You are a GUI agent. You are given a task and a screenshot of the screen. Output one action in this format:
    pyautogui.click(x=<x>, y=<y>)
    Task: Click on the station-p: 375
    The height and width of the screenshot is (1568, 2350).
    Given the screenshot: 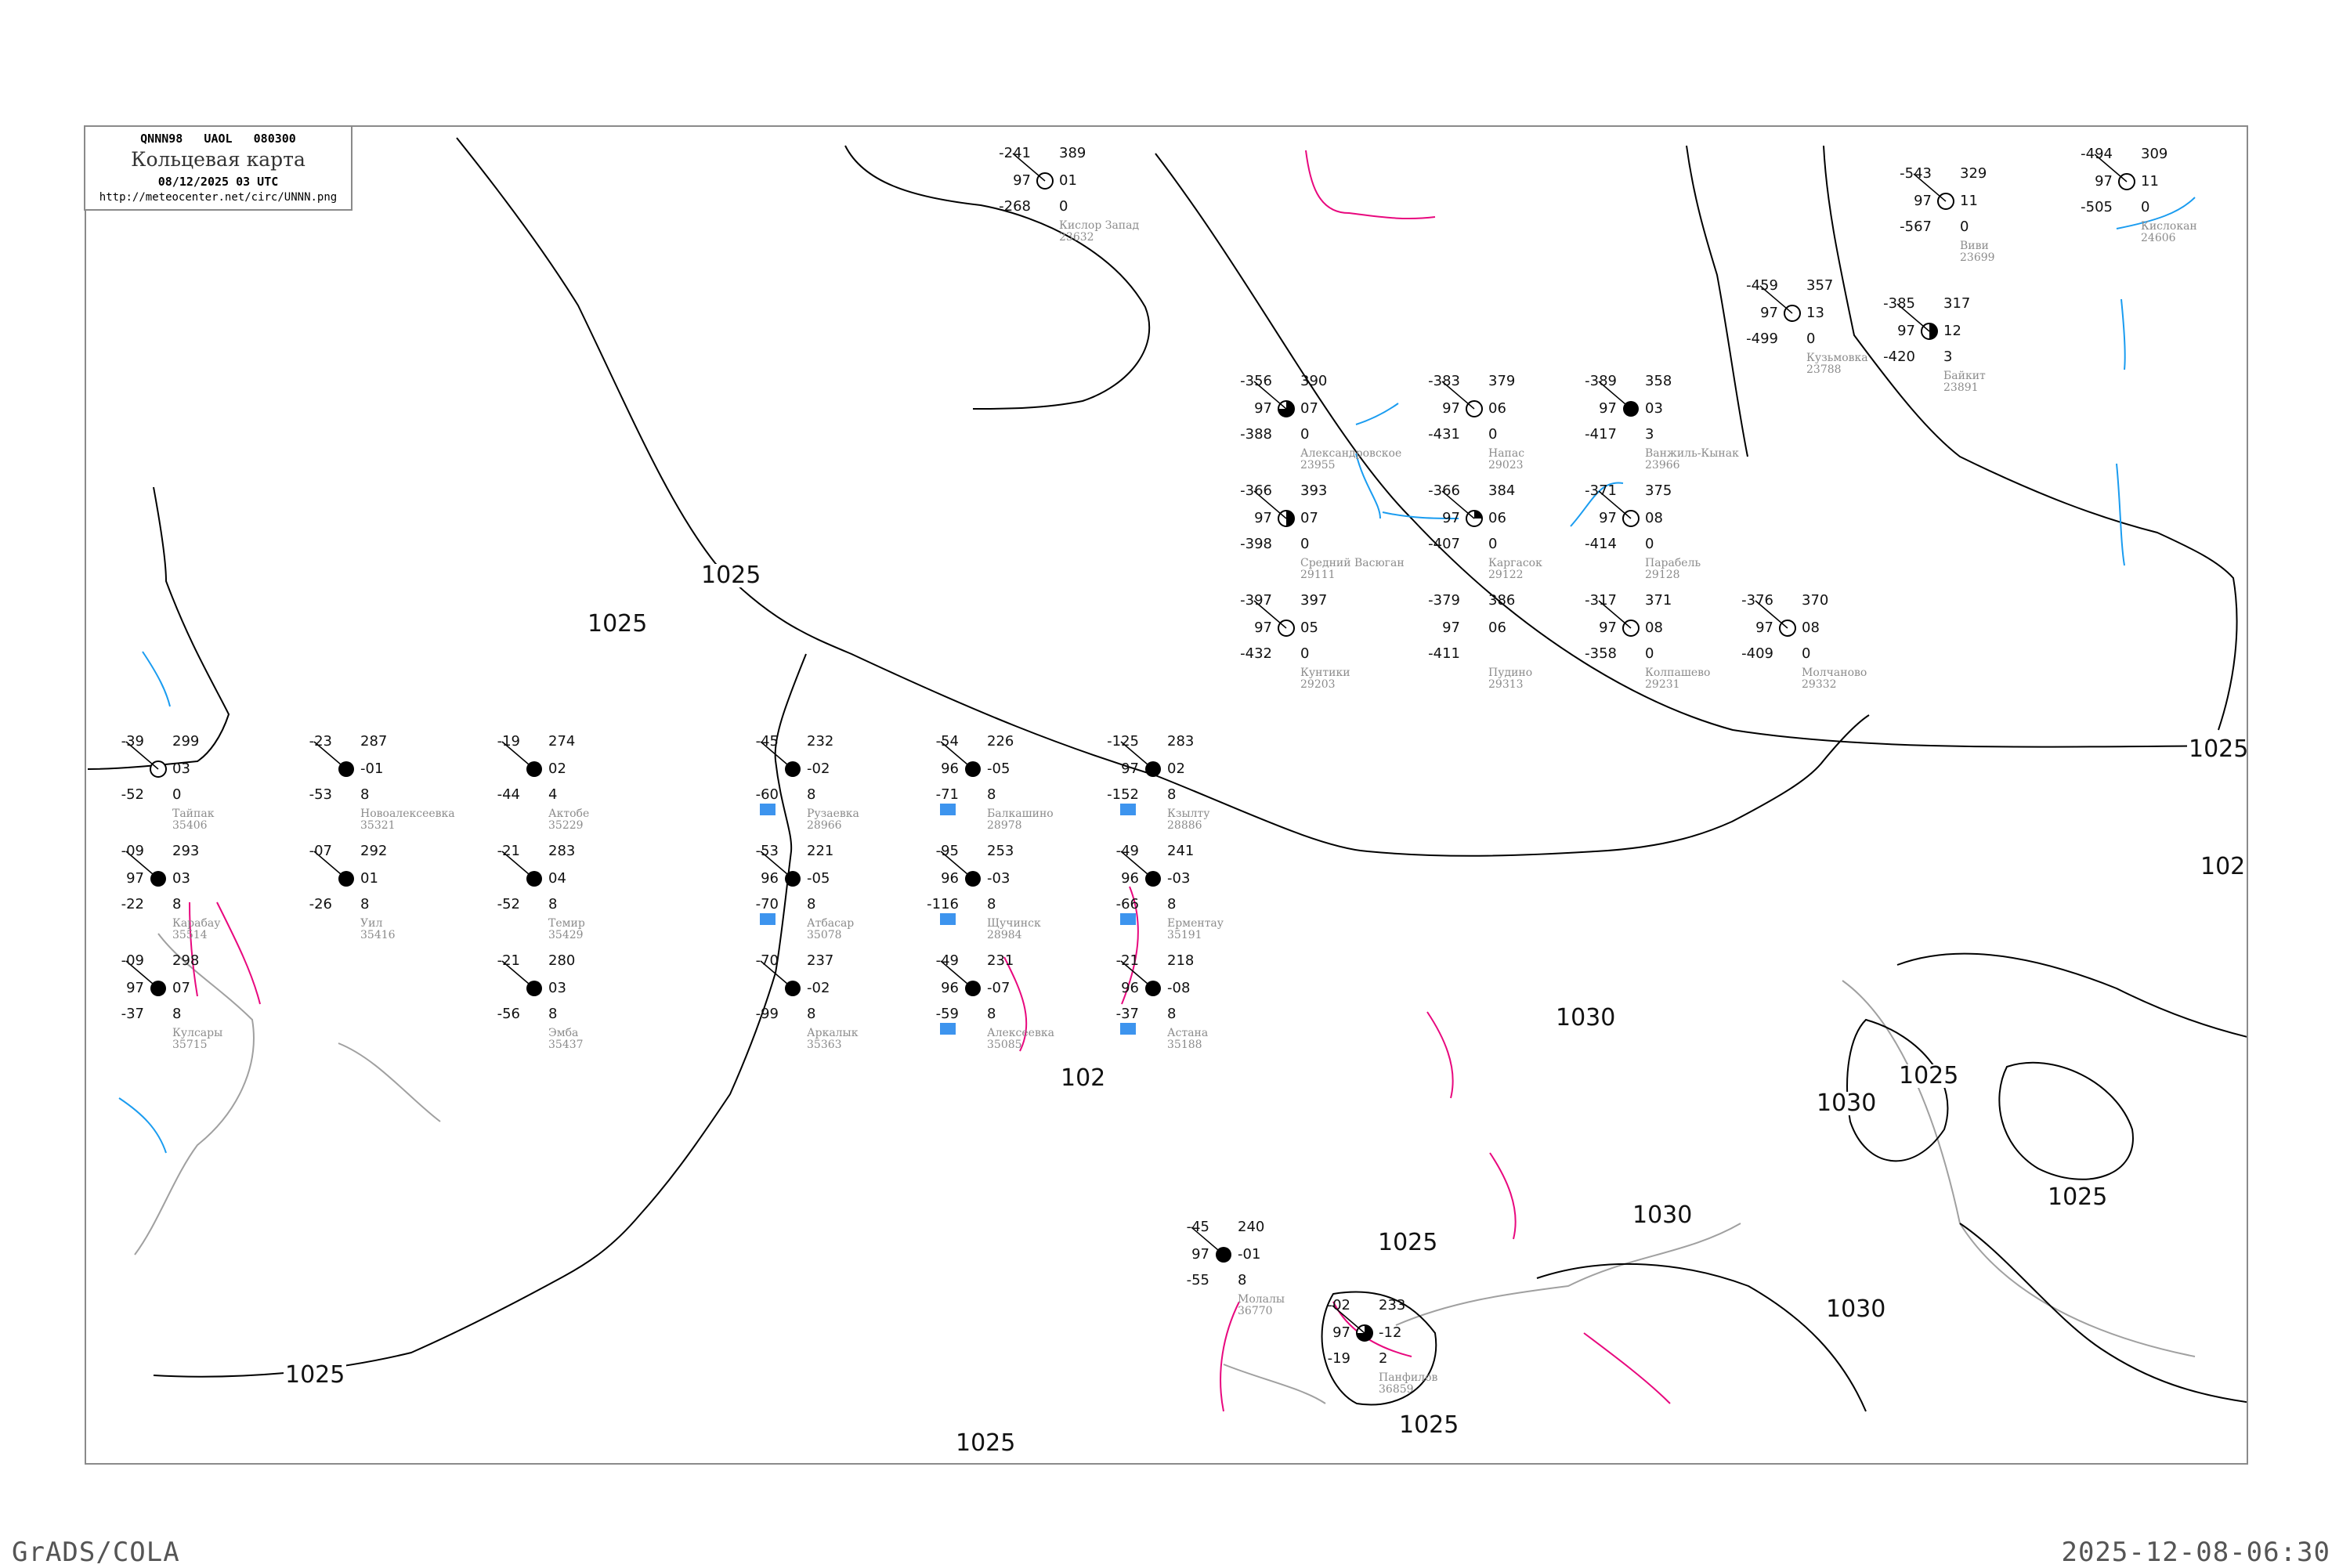 What is the action you would take?
    pyautogui.click(x=1658, y=490)
    